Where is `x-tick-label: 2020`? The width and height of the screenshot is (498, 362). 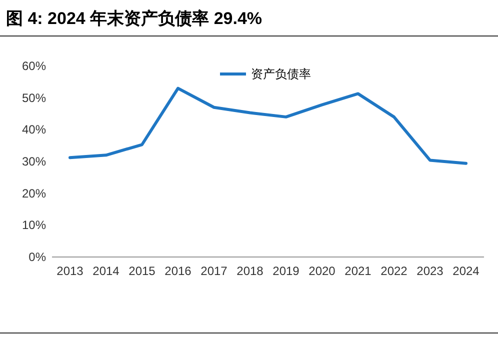 x-tick-label: 2020 is located at coordinates (322, 271).